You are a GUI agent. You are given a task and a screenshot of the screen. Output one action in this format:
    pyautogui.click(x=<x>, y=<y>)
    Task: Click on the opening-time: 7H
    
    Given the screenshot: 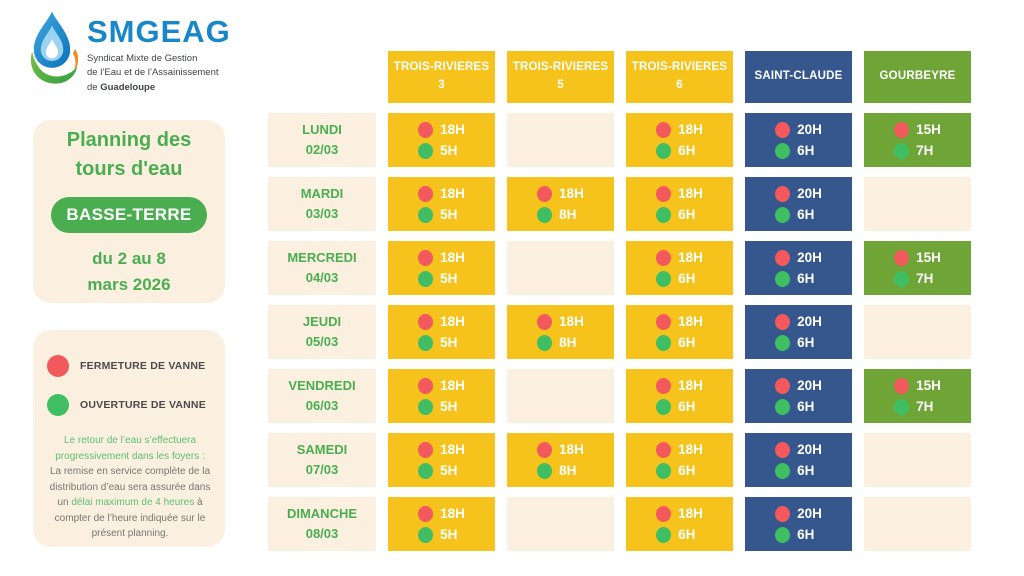 What is the action you would take?
    pyautogui.click(x=925, y=406)
    